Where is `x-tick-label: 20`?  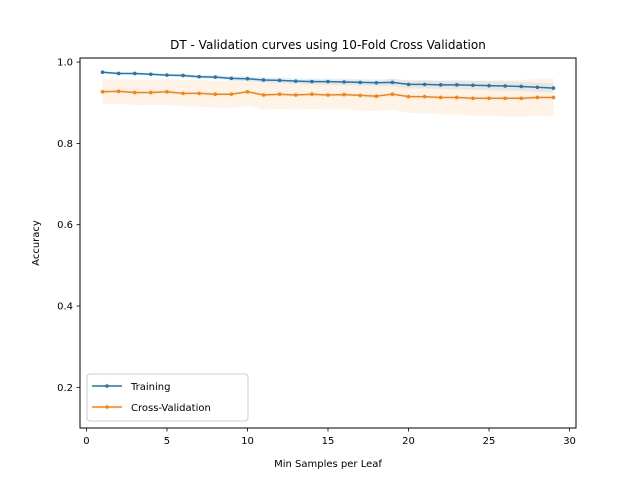 x-tick-label: 20 is located at coordinates (408, 441).